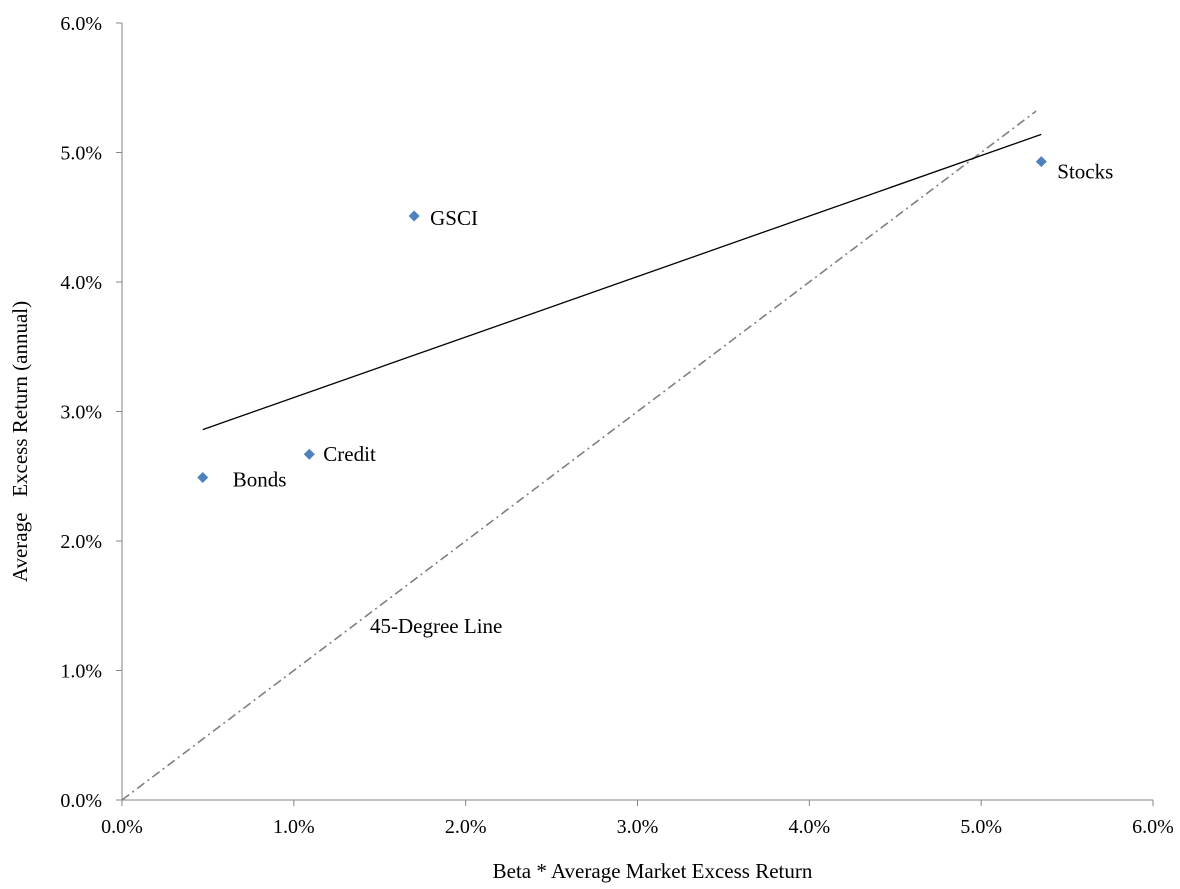  I want to click on data-point-label: Credit, so click(349, 454).